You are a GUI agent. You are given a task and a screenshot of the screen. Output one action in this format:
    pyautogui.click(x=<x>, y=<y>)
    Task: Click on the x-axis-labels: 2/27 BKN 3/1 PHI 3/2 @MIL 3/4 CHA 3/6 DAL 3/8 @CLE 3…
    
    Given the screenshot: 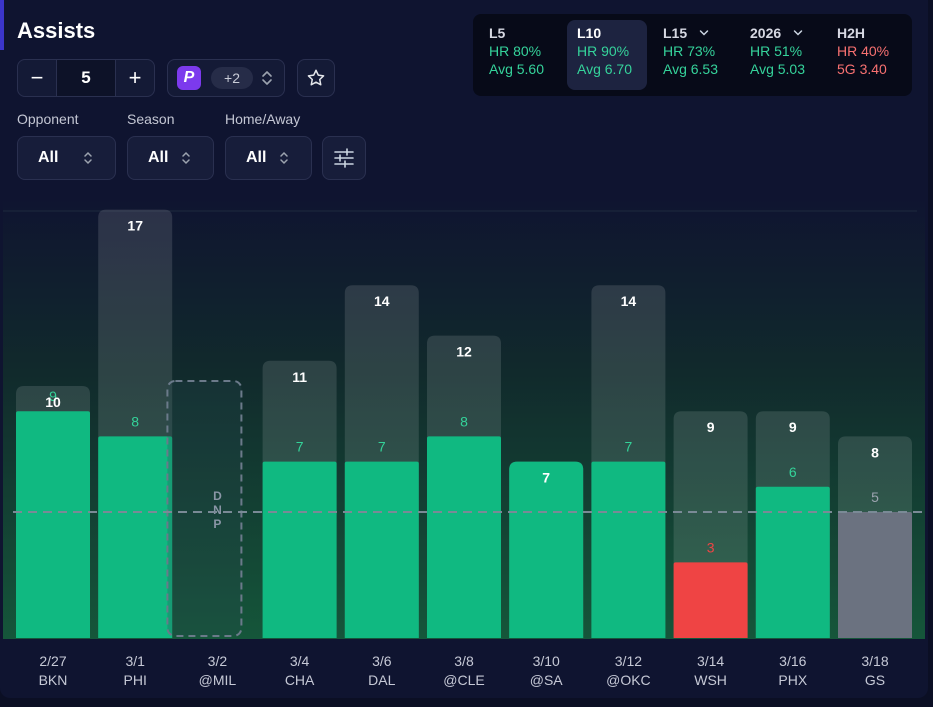 What is the action you would take?
    pyautogui.click(x=464, y=670)
    